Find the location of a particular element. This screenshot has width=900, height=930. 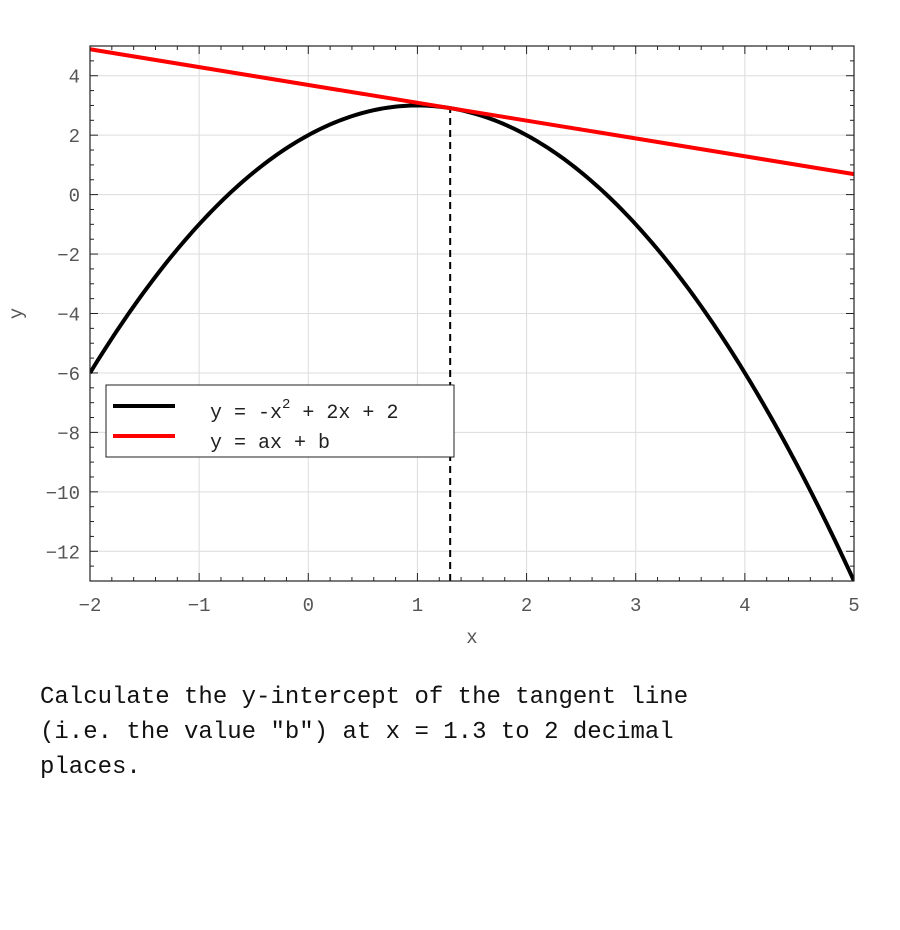

x-tick-label: 4 is located at coordinates (744, 606).